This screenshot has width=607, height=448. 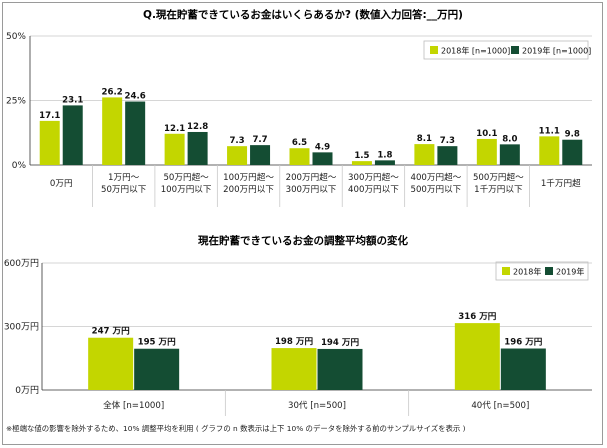 What do you see at coordinates (186, 177) in the screenshot?
I see `chart1-x-tick-label: 50万円超〜` at bounding box center [186, 177].